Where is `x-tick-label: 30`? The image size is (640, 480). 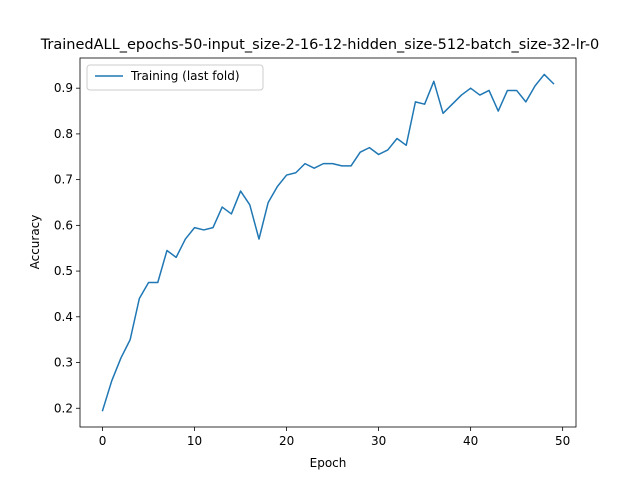 x-tick-label: 30 is located at coordinates (378, 441).